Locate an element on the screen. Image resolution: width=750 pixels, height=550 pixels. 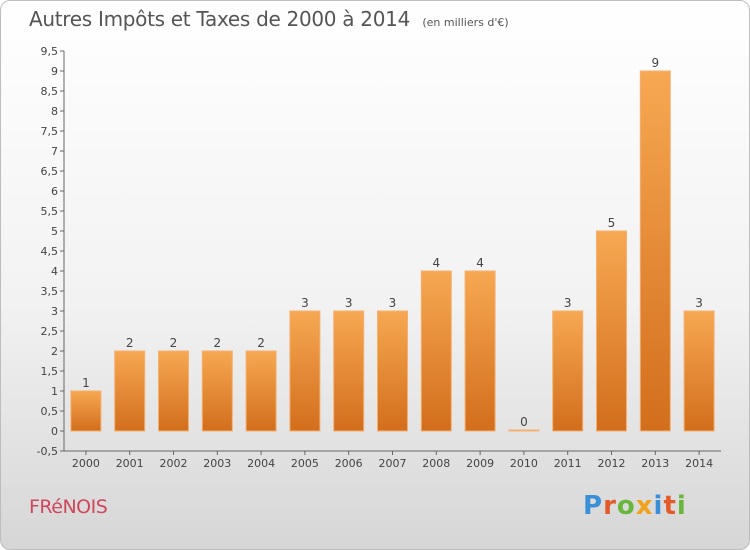
proxiti-logo: Proxiti is located at coordinates (635, 506).